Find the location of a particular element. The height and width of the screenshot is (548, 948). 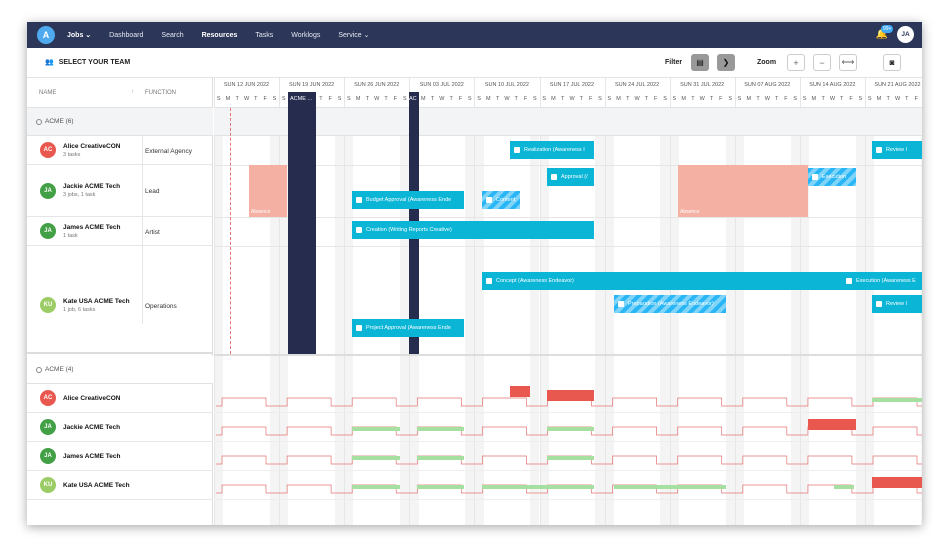

nav-service: Service ⌄ is located at coordinates (354, 35).